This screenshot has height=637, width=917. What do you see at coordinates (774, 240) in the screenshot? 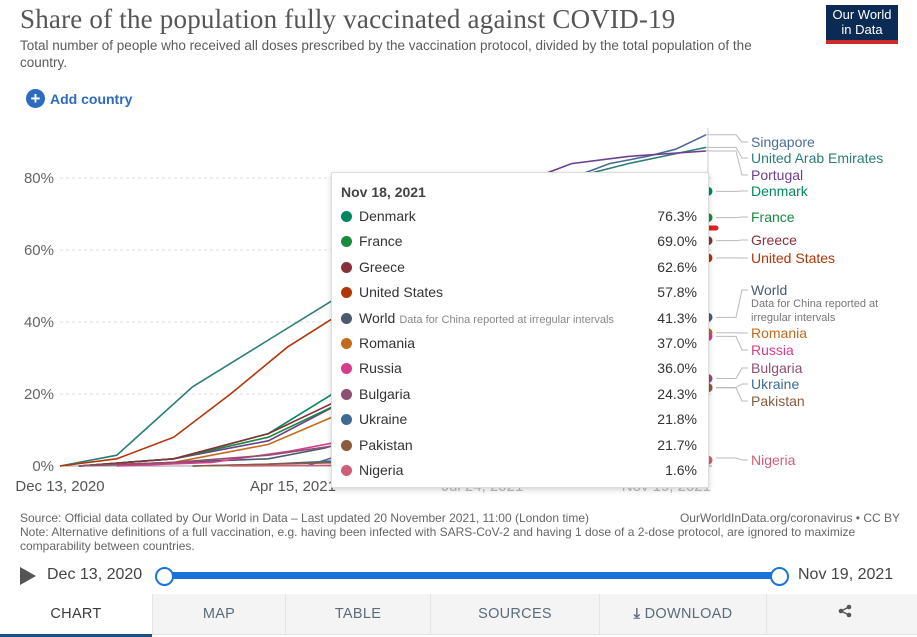
I see `series-label-greece: Greece` at bounding box center [774, 240].